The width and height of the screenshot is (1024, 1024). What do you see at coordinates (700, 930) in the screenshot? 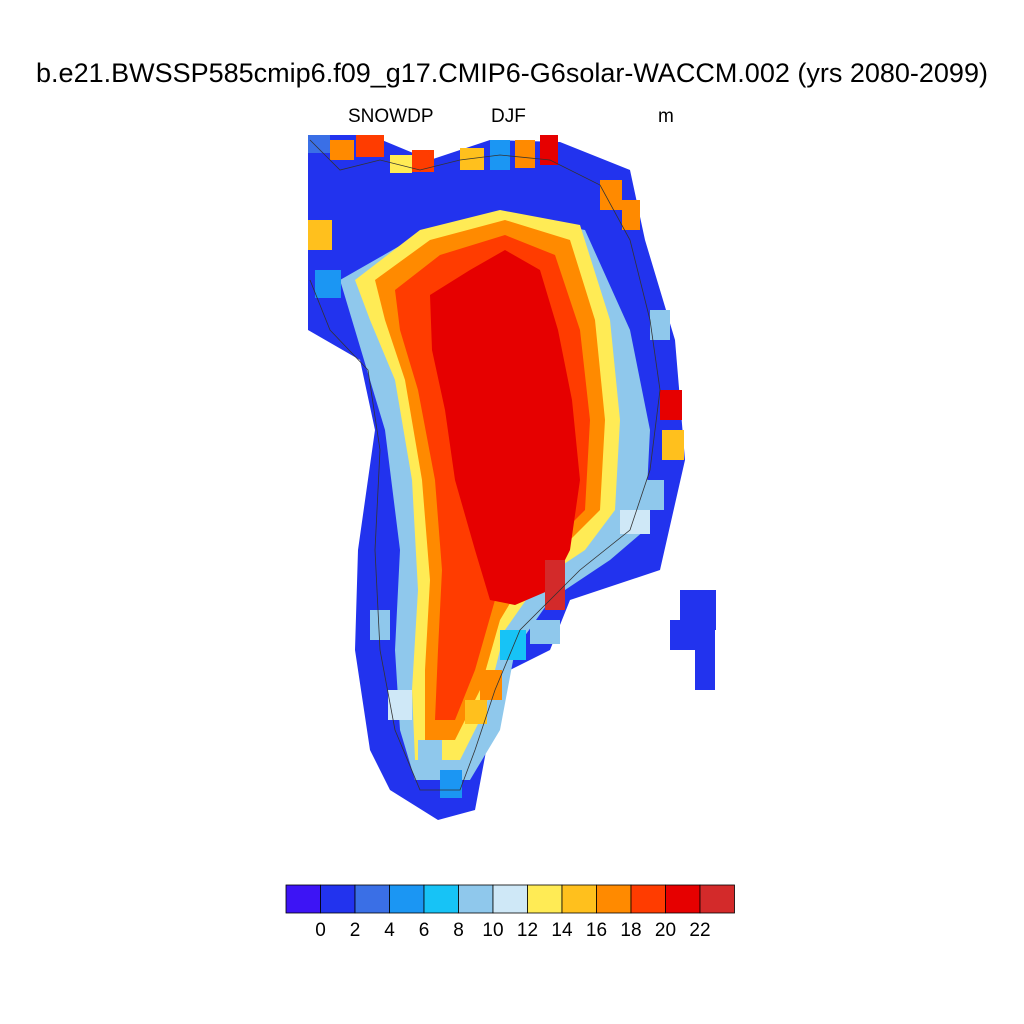
I see `colorbar-tick-label: 22` at bounding box center [700, 930].